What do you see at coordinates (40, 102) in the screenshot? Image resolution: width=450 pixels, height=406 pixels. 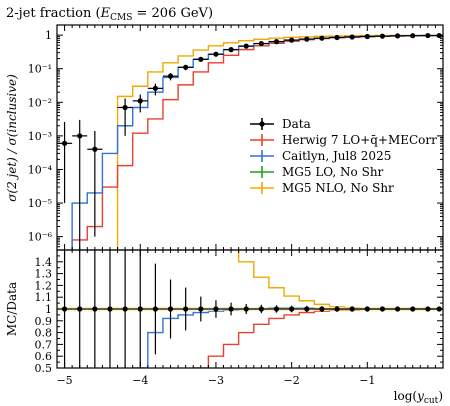 I see `main-y-tick-label: 10⁻²` at bounding box center [40, 102].